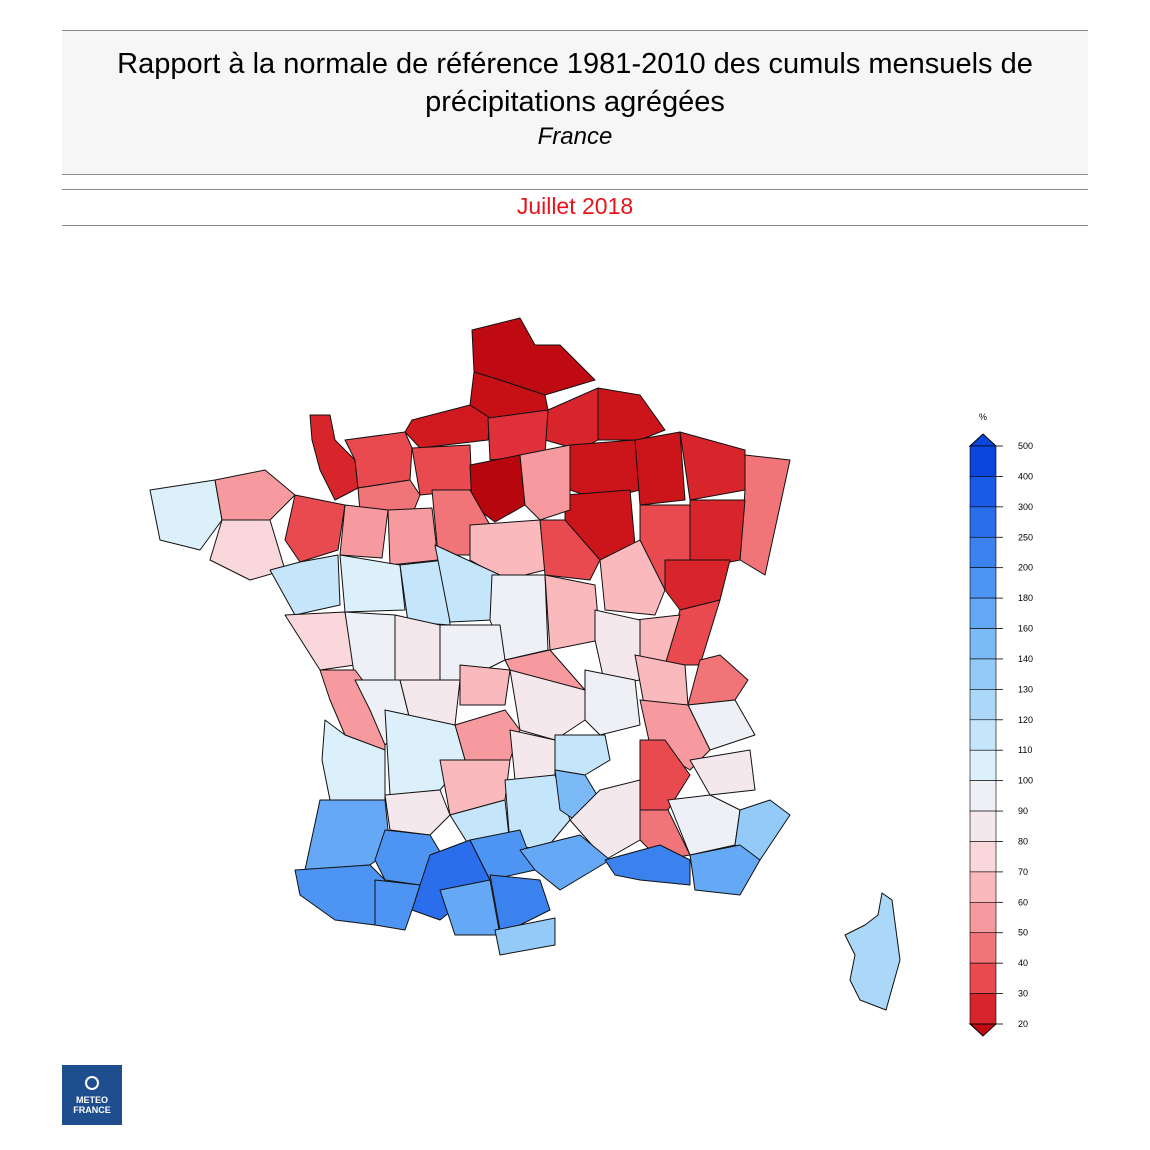 The height and width of the screenshot is (1150, 1150). What do you see at coordinates (1023, 902) in the screenshot?
I see `legend-tick-label: 60` at bounding box center [1023, 902].